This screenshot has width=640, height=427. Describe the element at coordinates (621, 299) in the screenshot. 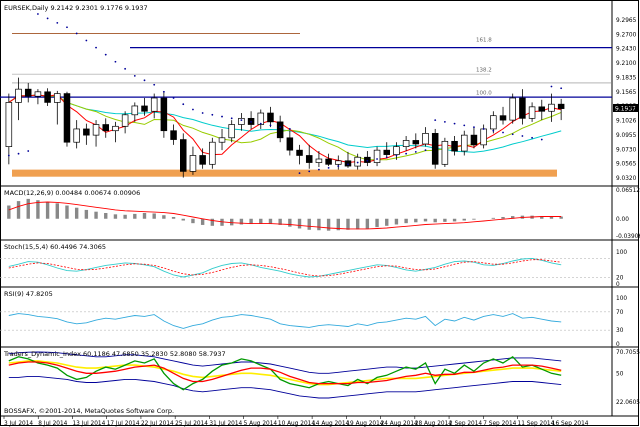

I see `rsi-tick-label: 100` at that location.